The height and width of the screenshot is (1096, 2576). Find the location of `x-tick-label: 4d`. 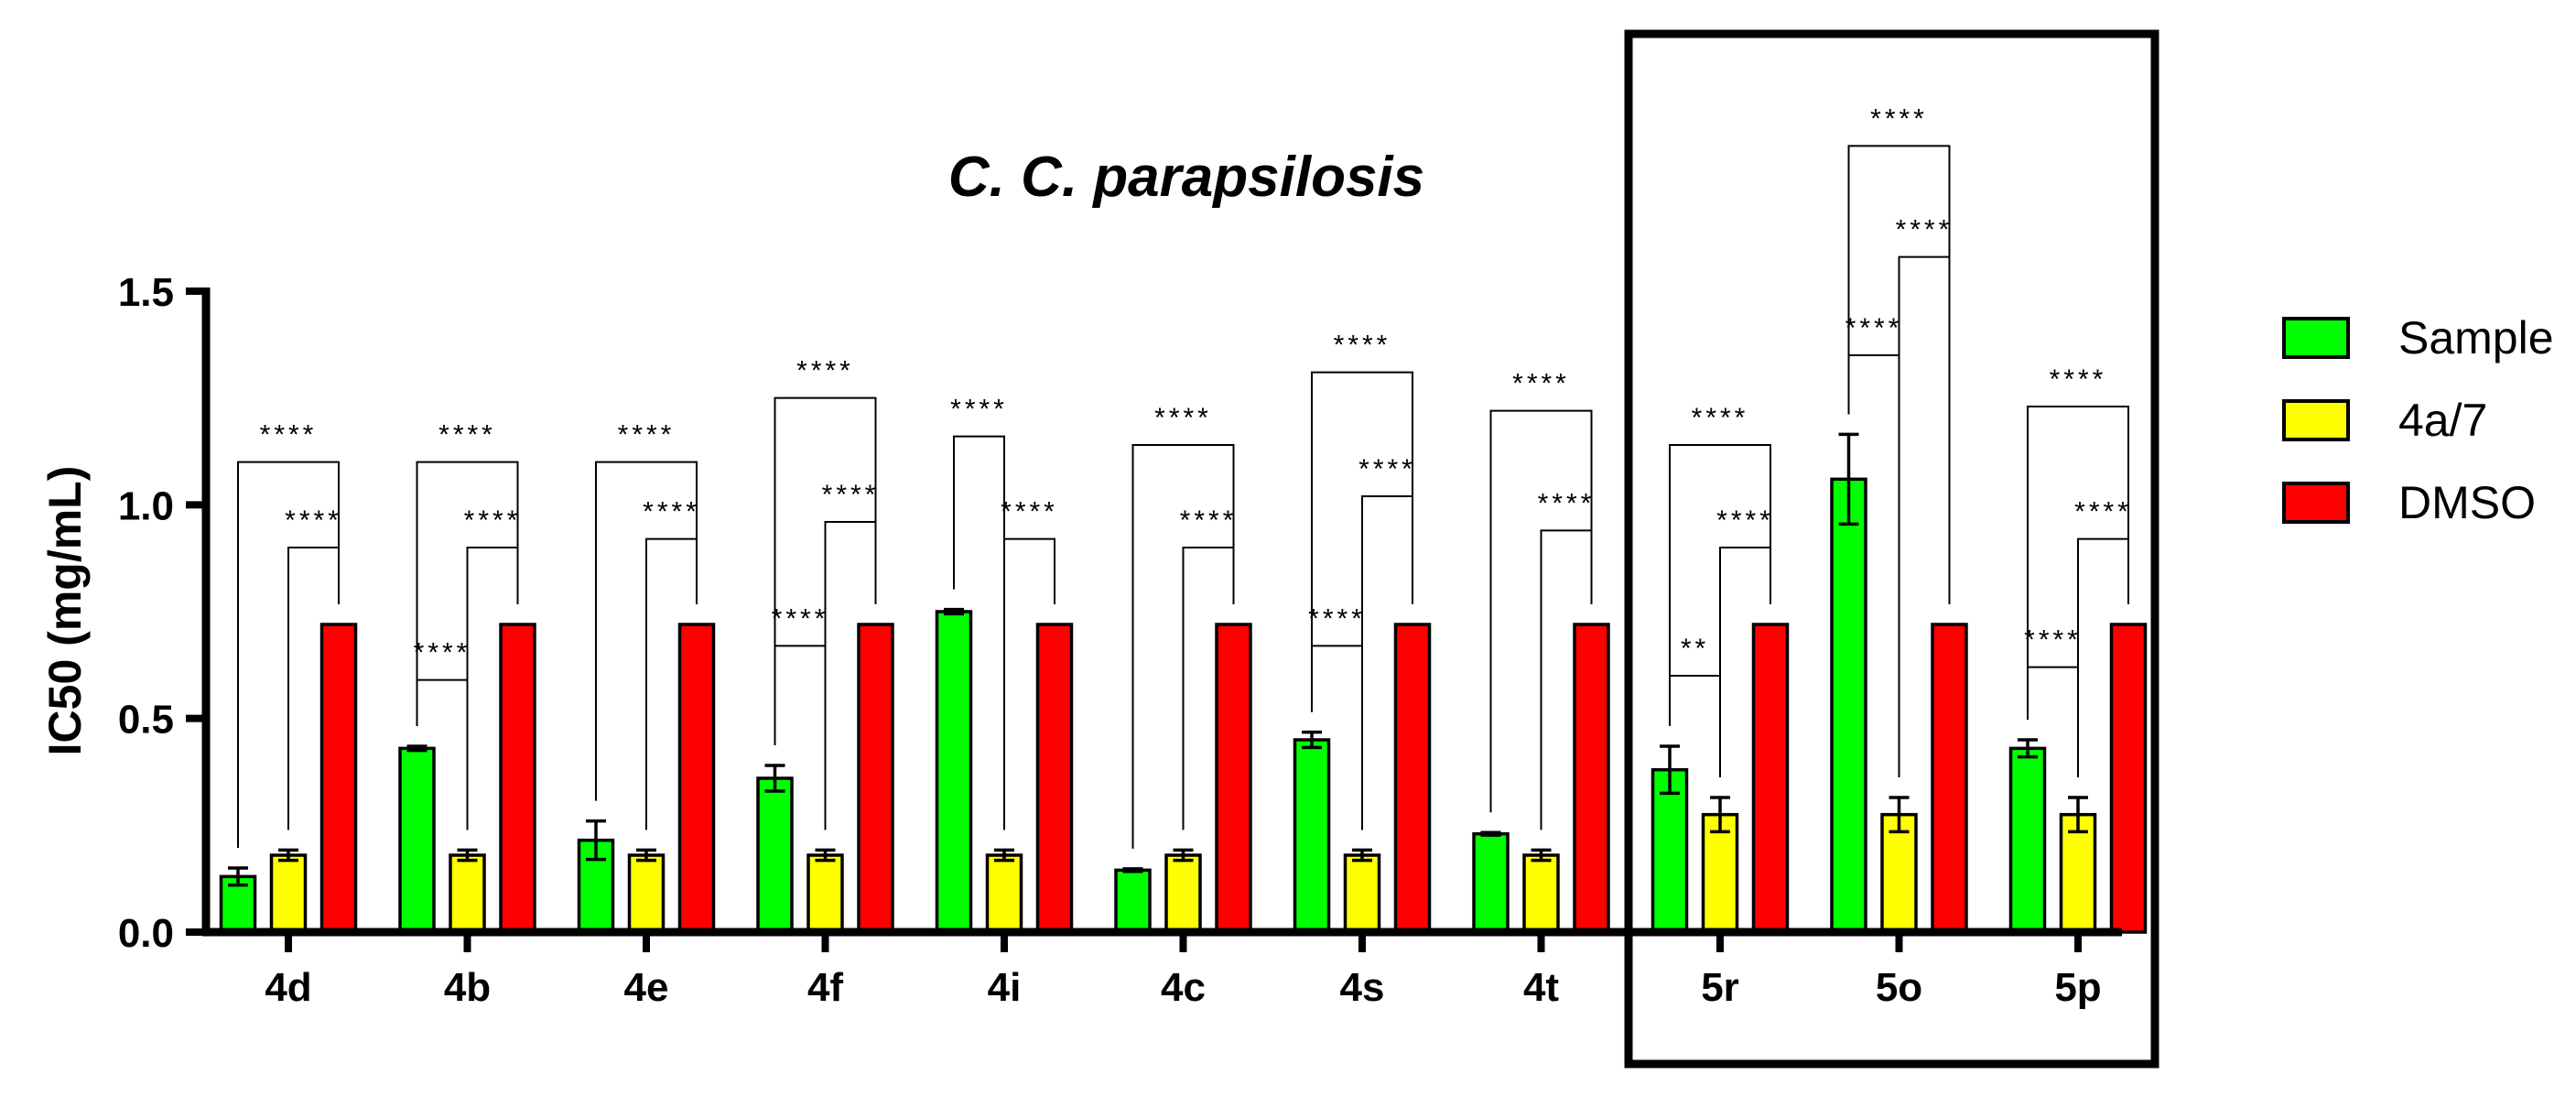

x-tick-label: 4d is located at coordinates (288, 987).